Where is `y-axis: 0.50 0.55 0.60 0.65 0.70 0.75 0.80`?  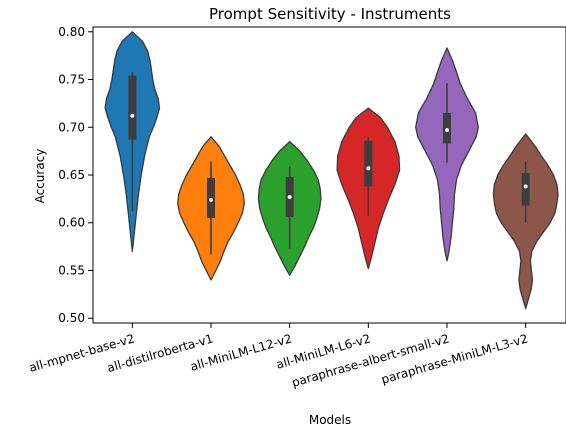
y-axis: 0.50 0.55 0.60 0.65 0.70 0.75 0.80 is located at coordinates (75, 175).